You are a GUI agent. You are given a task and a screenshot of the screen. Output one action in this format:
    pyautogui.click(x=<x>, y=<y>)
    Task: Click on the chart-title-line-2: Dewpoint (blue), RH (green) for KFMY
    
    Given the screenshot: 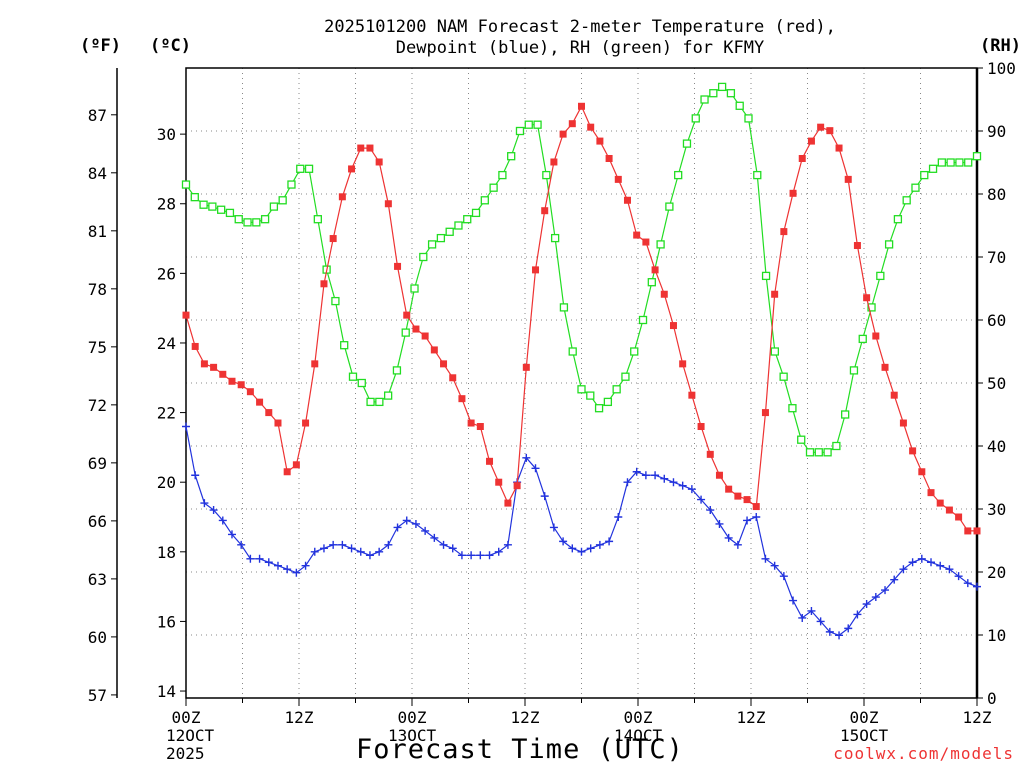 What is the action you would take?
    pyautogui.click(x=580, y=48)
    